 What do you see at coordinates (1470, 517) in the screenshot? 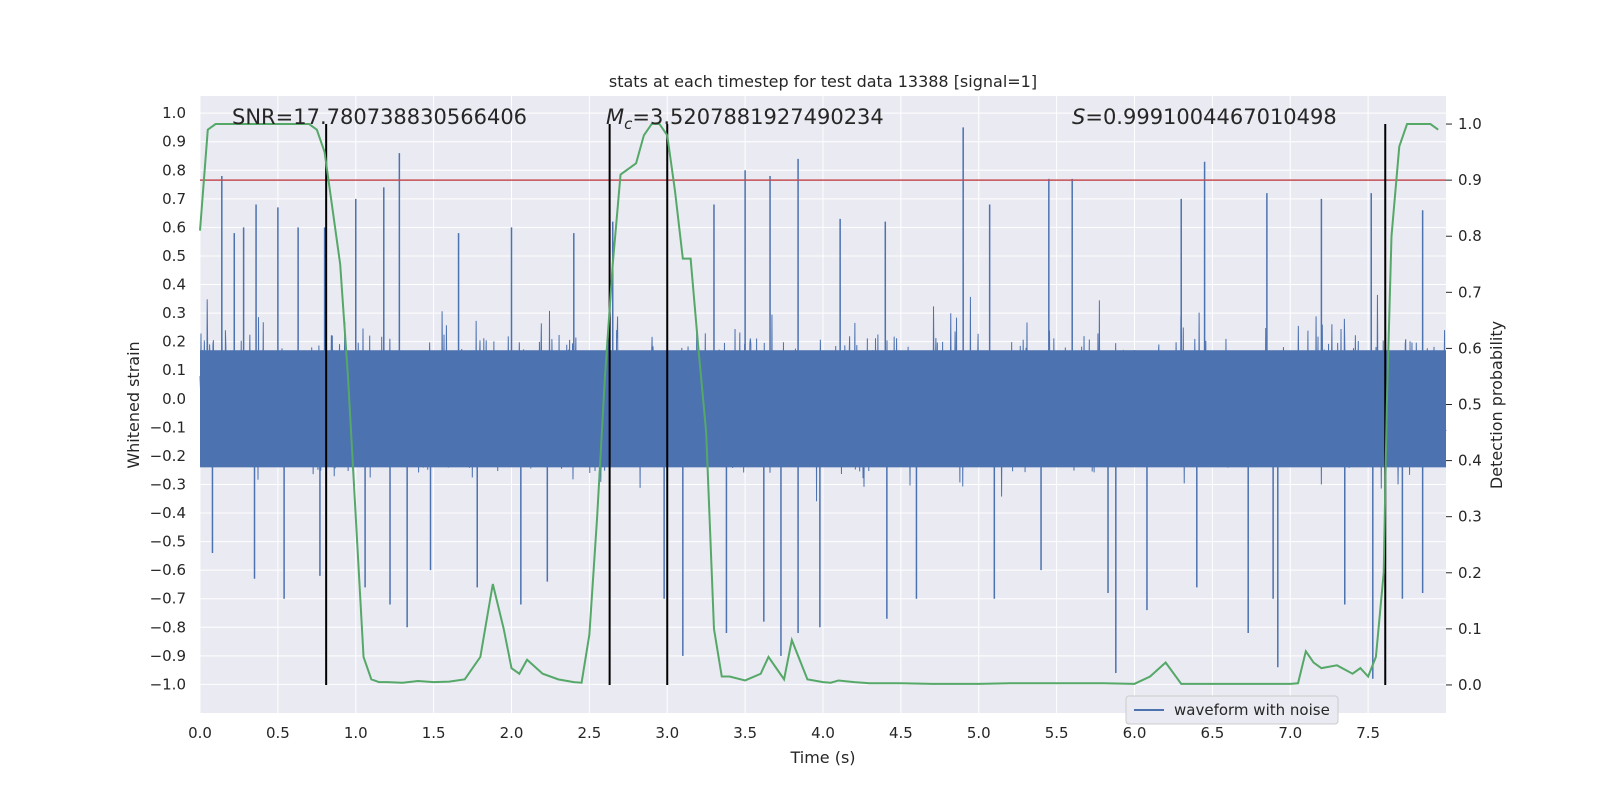
I see `y2-tick-label: 0.3` at bounding box center [1470, 517].